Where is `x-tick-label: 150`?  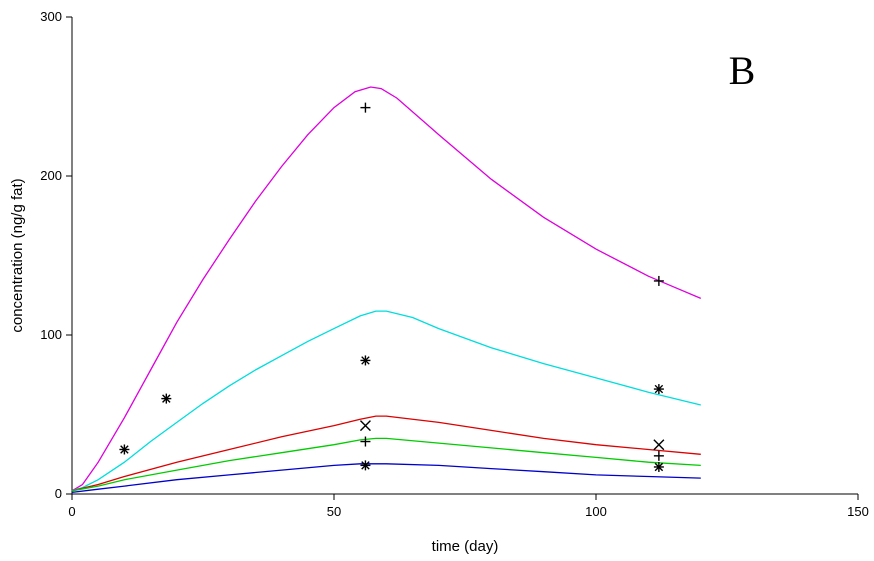
x-tick-label: 150 is located at coordinates (858, 511).